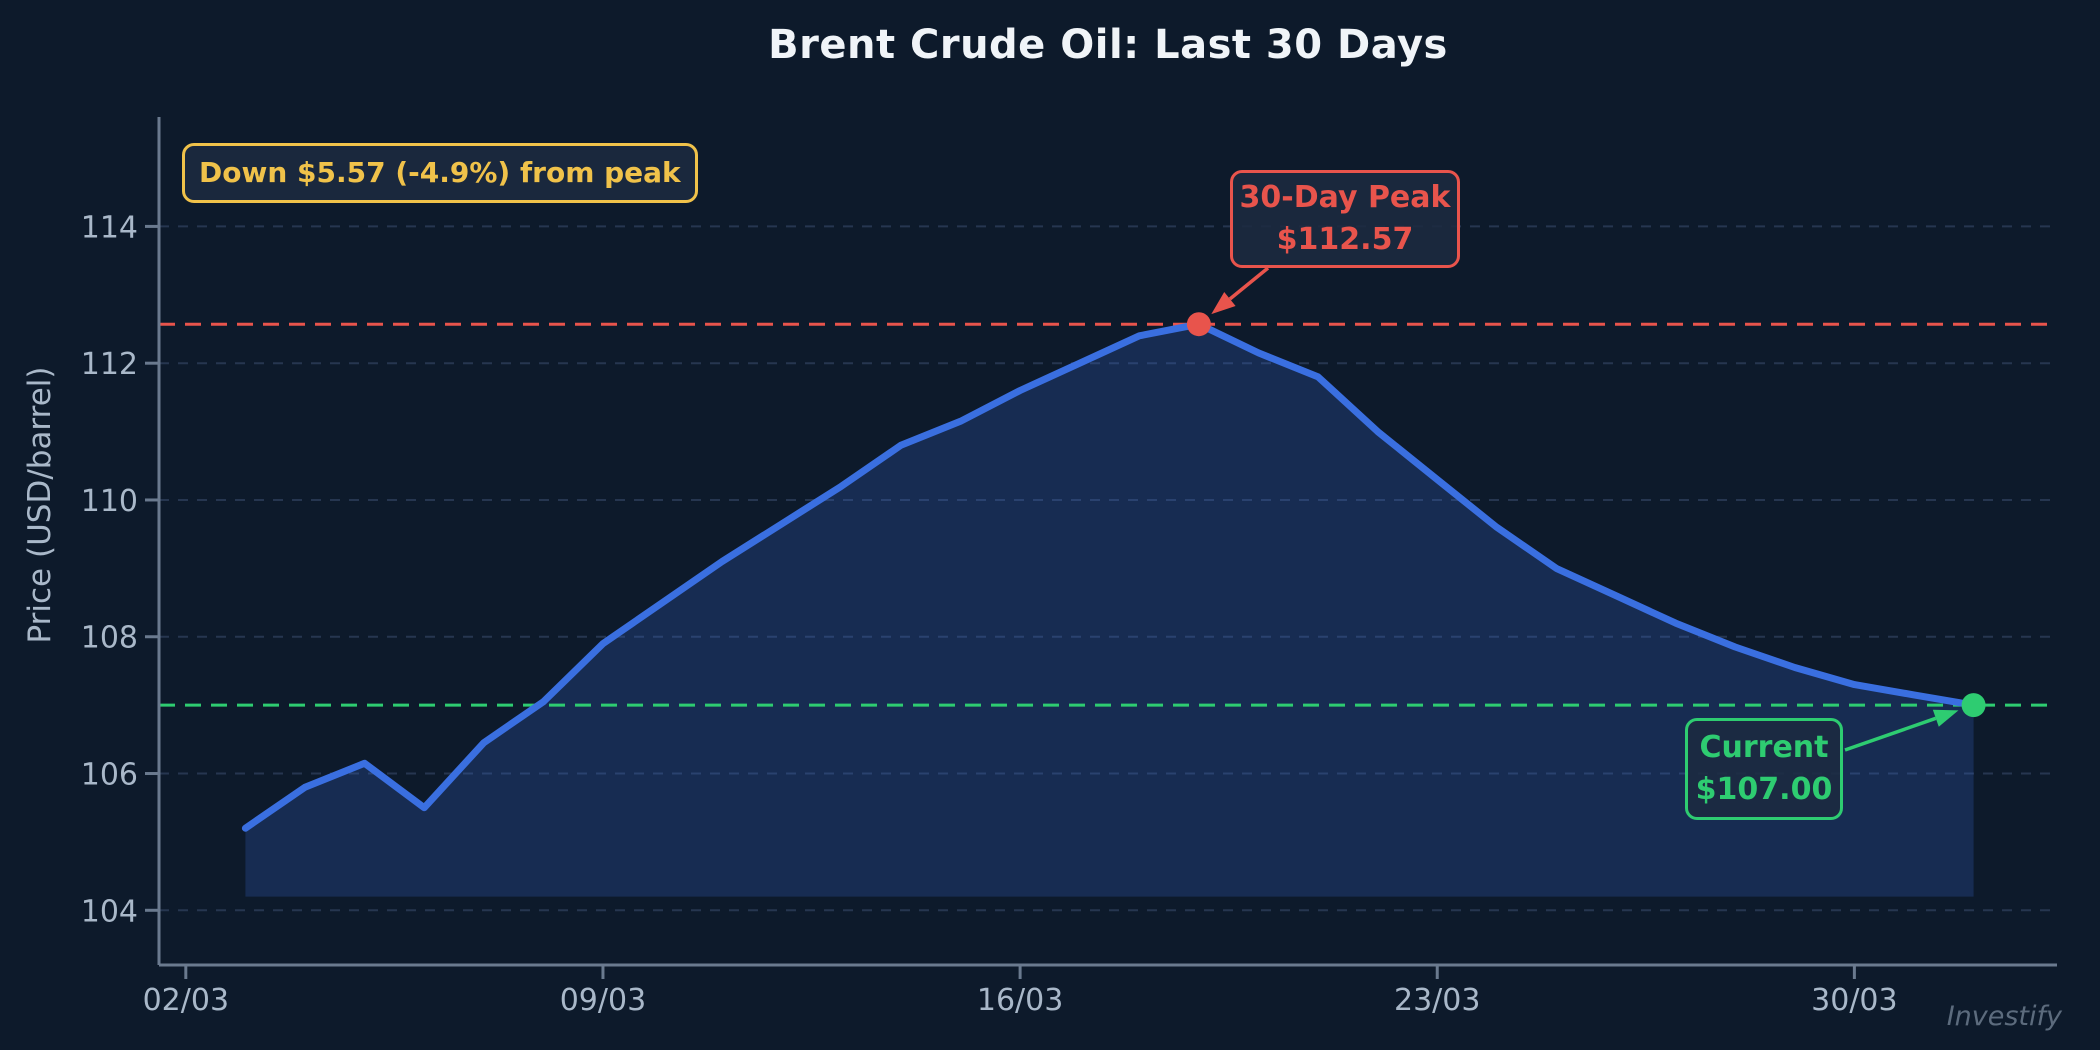  What do you see at coordinates (1437, 1000) in the screenshot?
I see `x-tick-label-23/03: 23/03` at bounding box center [1437, 1000].